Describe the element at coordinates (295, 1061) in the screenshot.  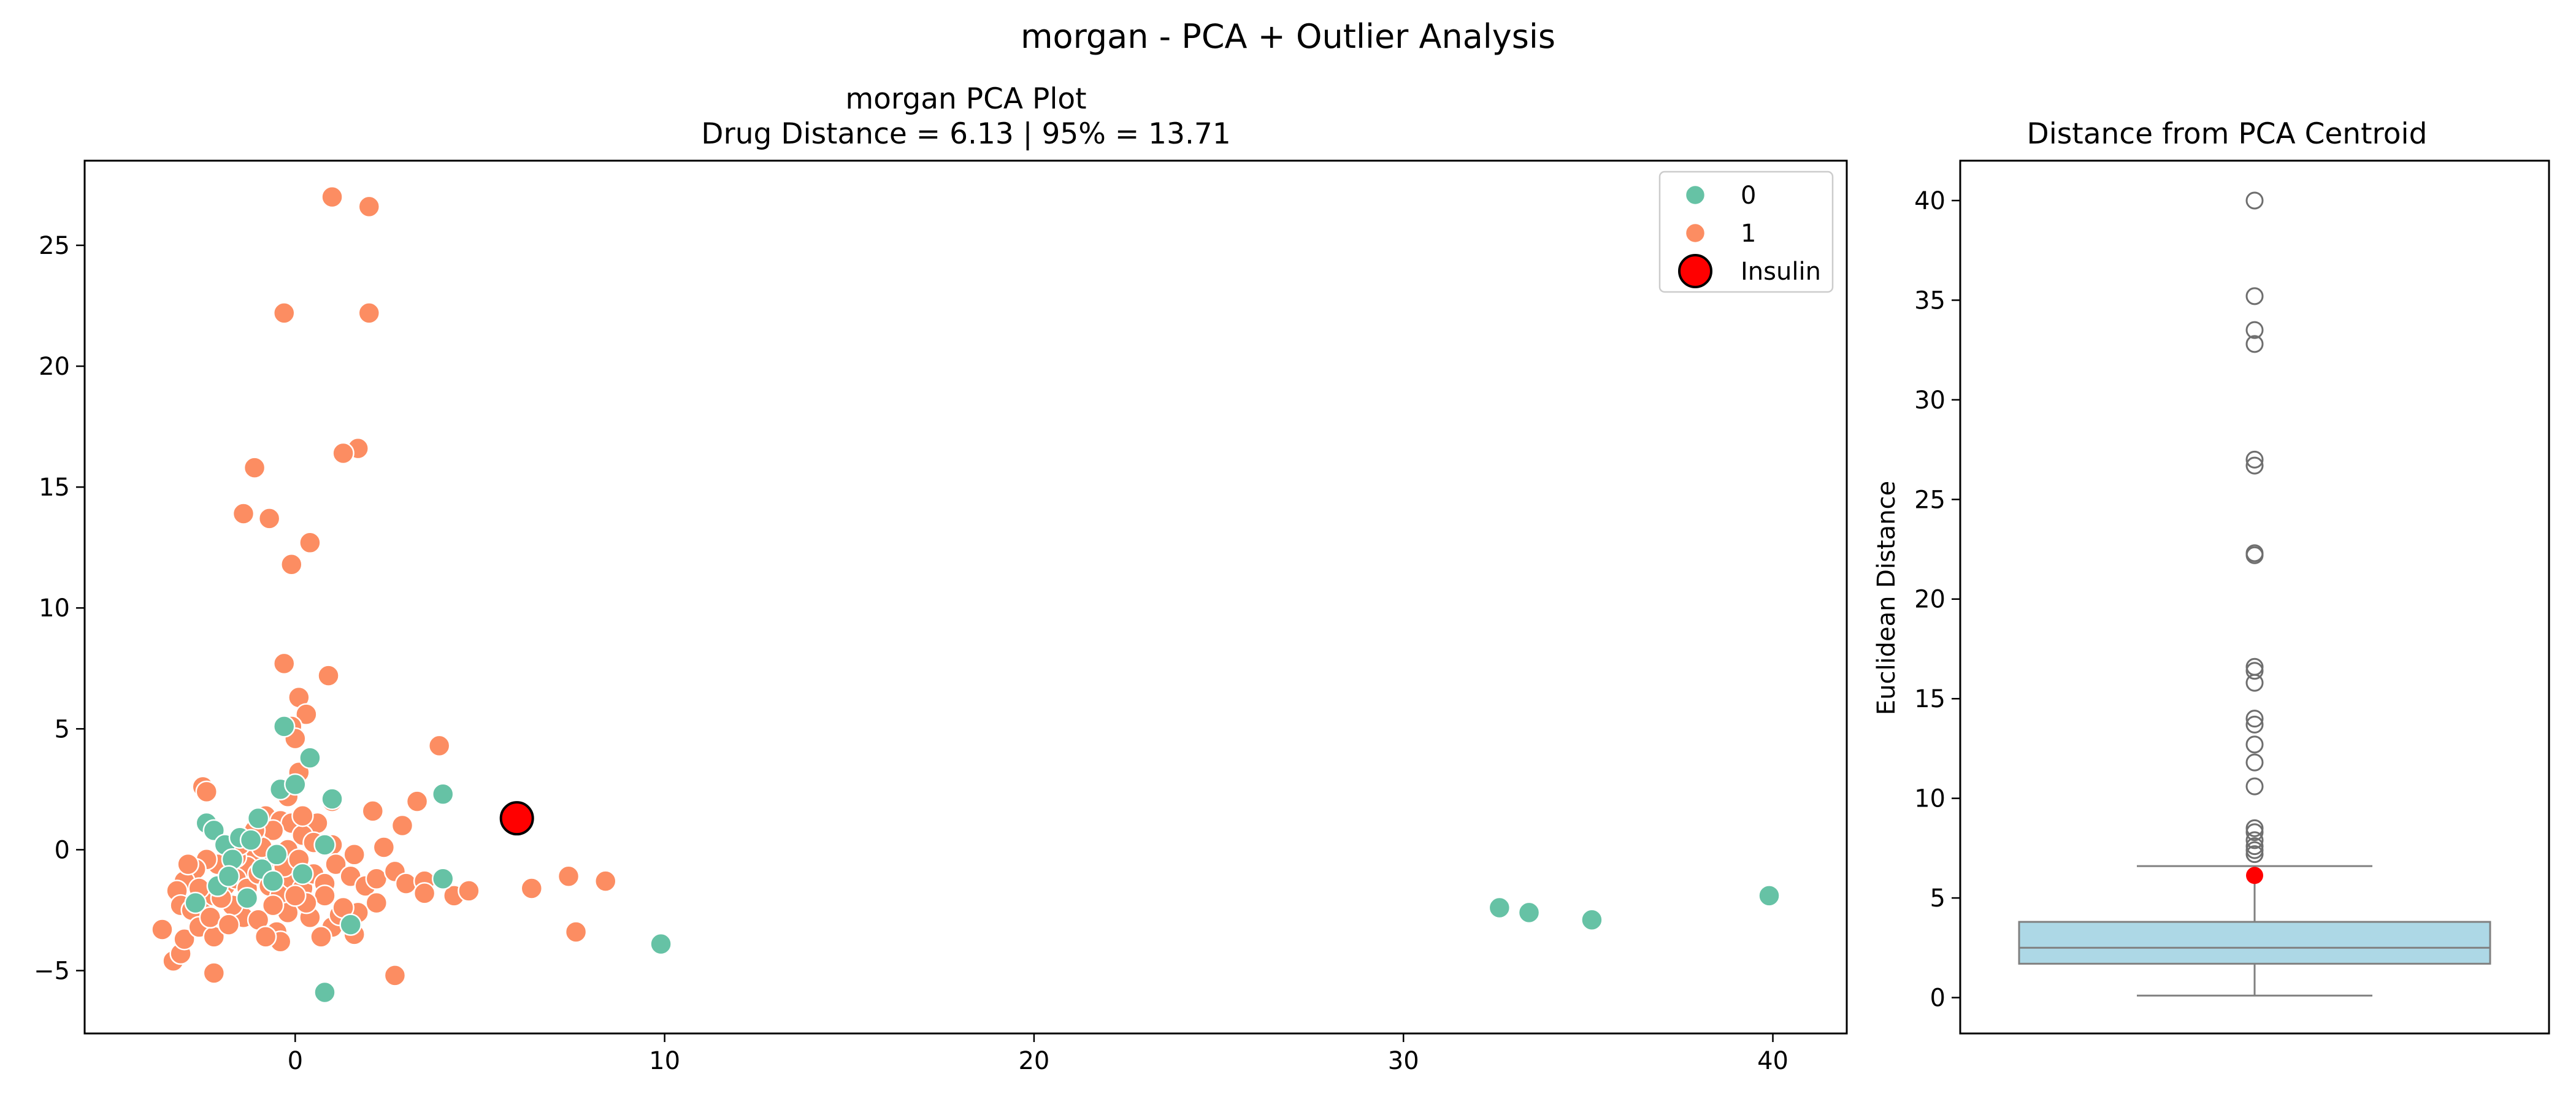
I see `x-tick-label: 0` at that location.